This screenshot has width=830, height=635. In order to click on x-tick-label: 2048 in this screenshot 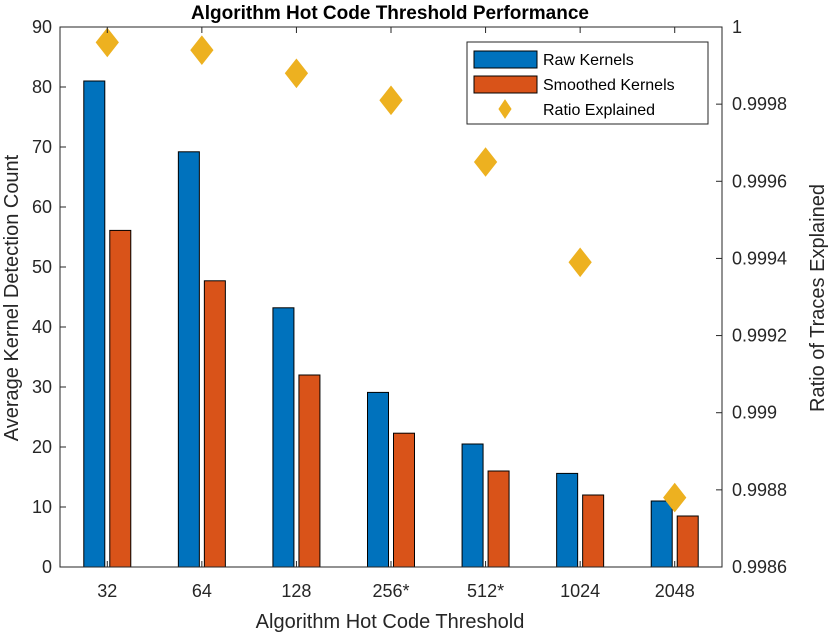, I will do `click(675, 591)`.